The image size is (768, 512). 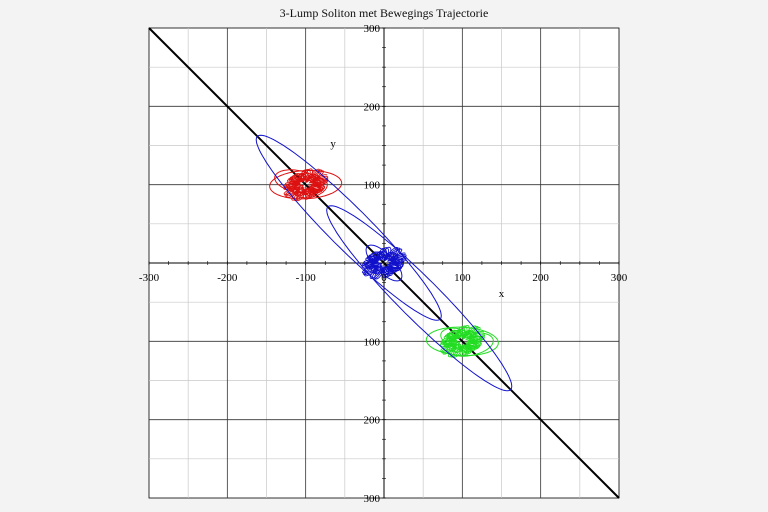 What do you see at coordinates (540, 278) in the screenshot?
I see `x-tick-label: 200` at bounding box center [540, 278].